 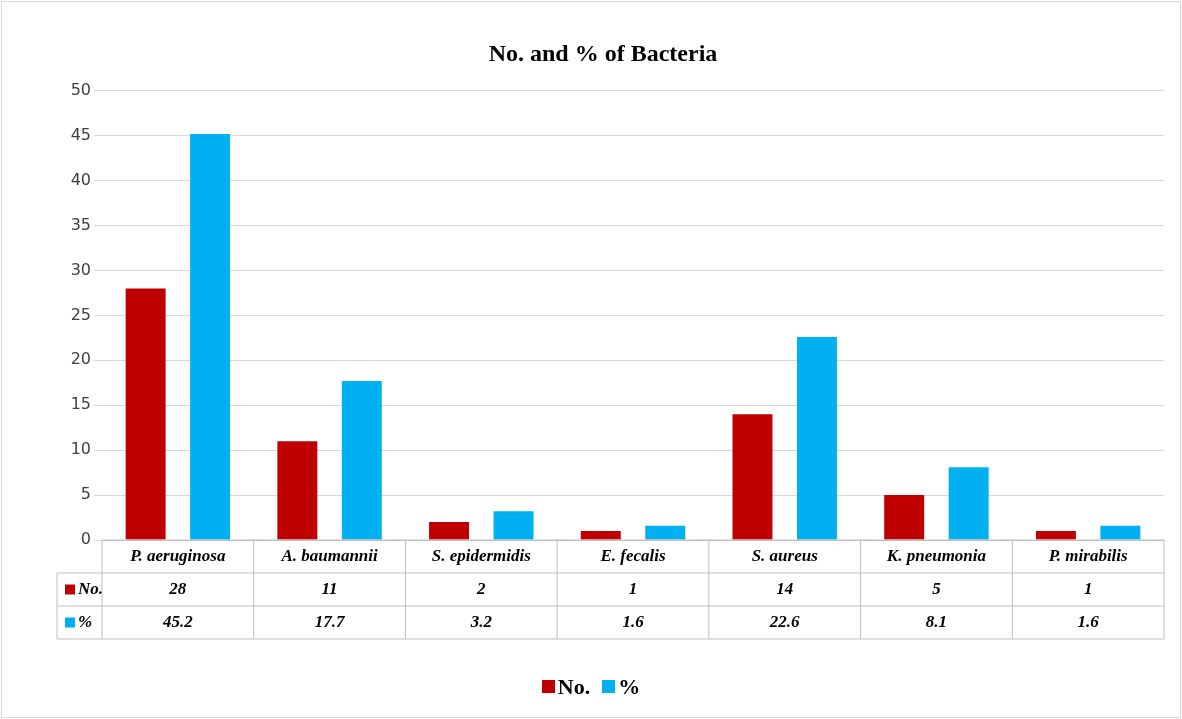 What do you see at coordinates (1088, 555) in the screenshot?
I see `x-tick-label: P. mirabilis` at bounding box center [1088, 555].